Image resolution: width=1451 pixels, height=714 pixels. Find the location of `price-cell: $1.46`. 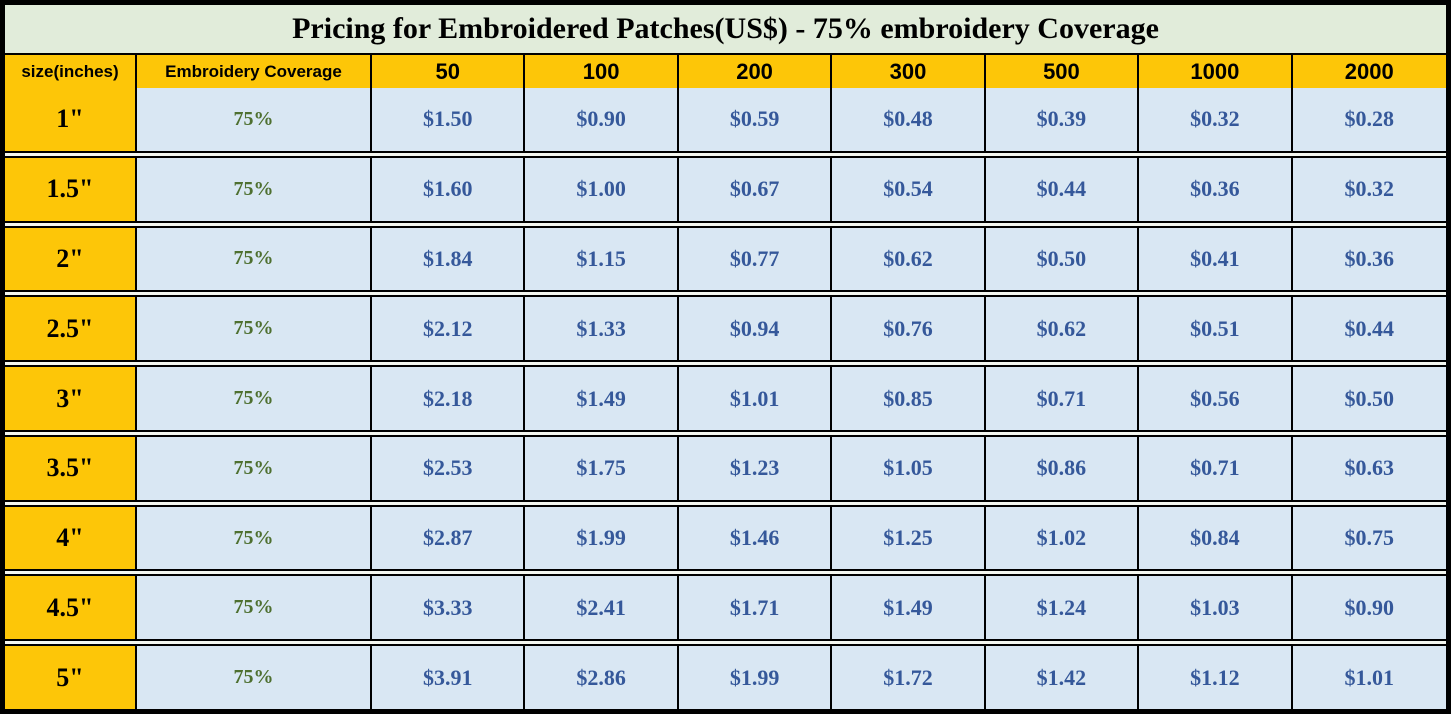

price-cell: $1.46 is located at coordinates (755, 538).